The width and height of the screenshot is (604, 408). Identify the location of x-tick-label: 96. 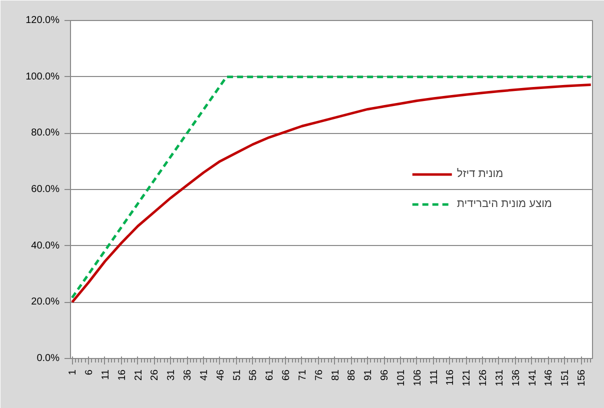
(385, 375).